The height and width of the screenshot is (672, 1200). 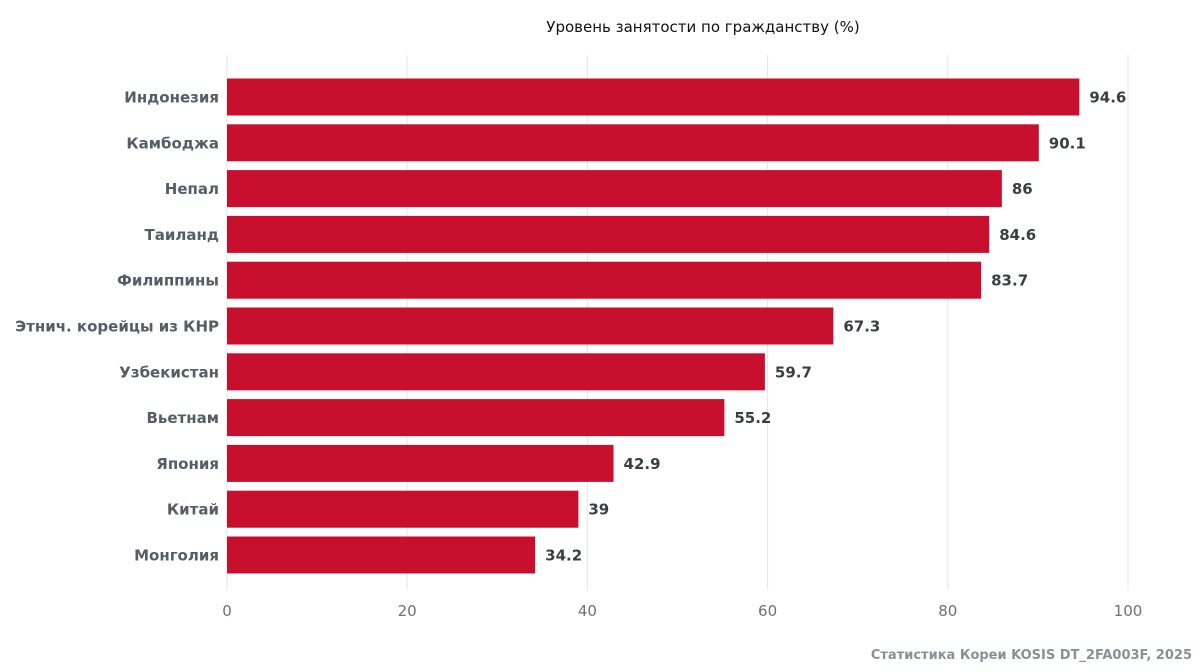 What do you see at coordinates (169, 372) in the screenshot?
I see `category-label: Узбекистан` at bounding box center [169, 372].